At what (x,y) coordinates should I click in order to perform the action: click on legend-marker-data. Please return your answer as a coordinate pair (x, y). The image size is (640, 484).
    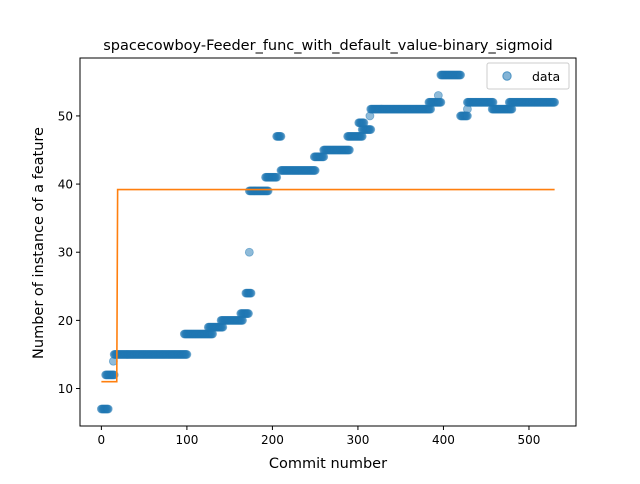
    Looking at the image, I should click on (507, 76).